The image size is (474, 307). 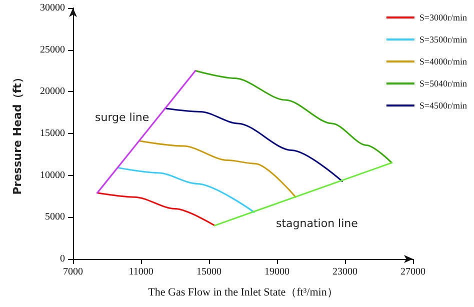 I want to click on y-tick-label: 25000, so click(x=52, y=50).